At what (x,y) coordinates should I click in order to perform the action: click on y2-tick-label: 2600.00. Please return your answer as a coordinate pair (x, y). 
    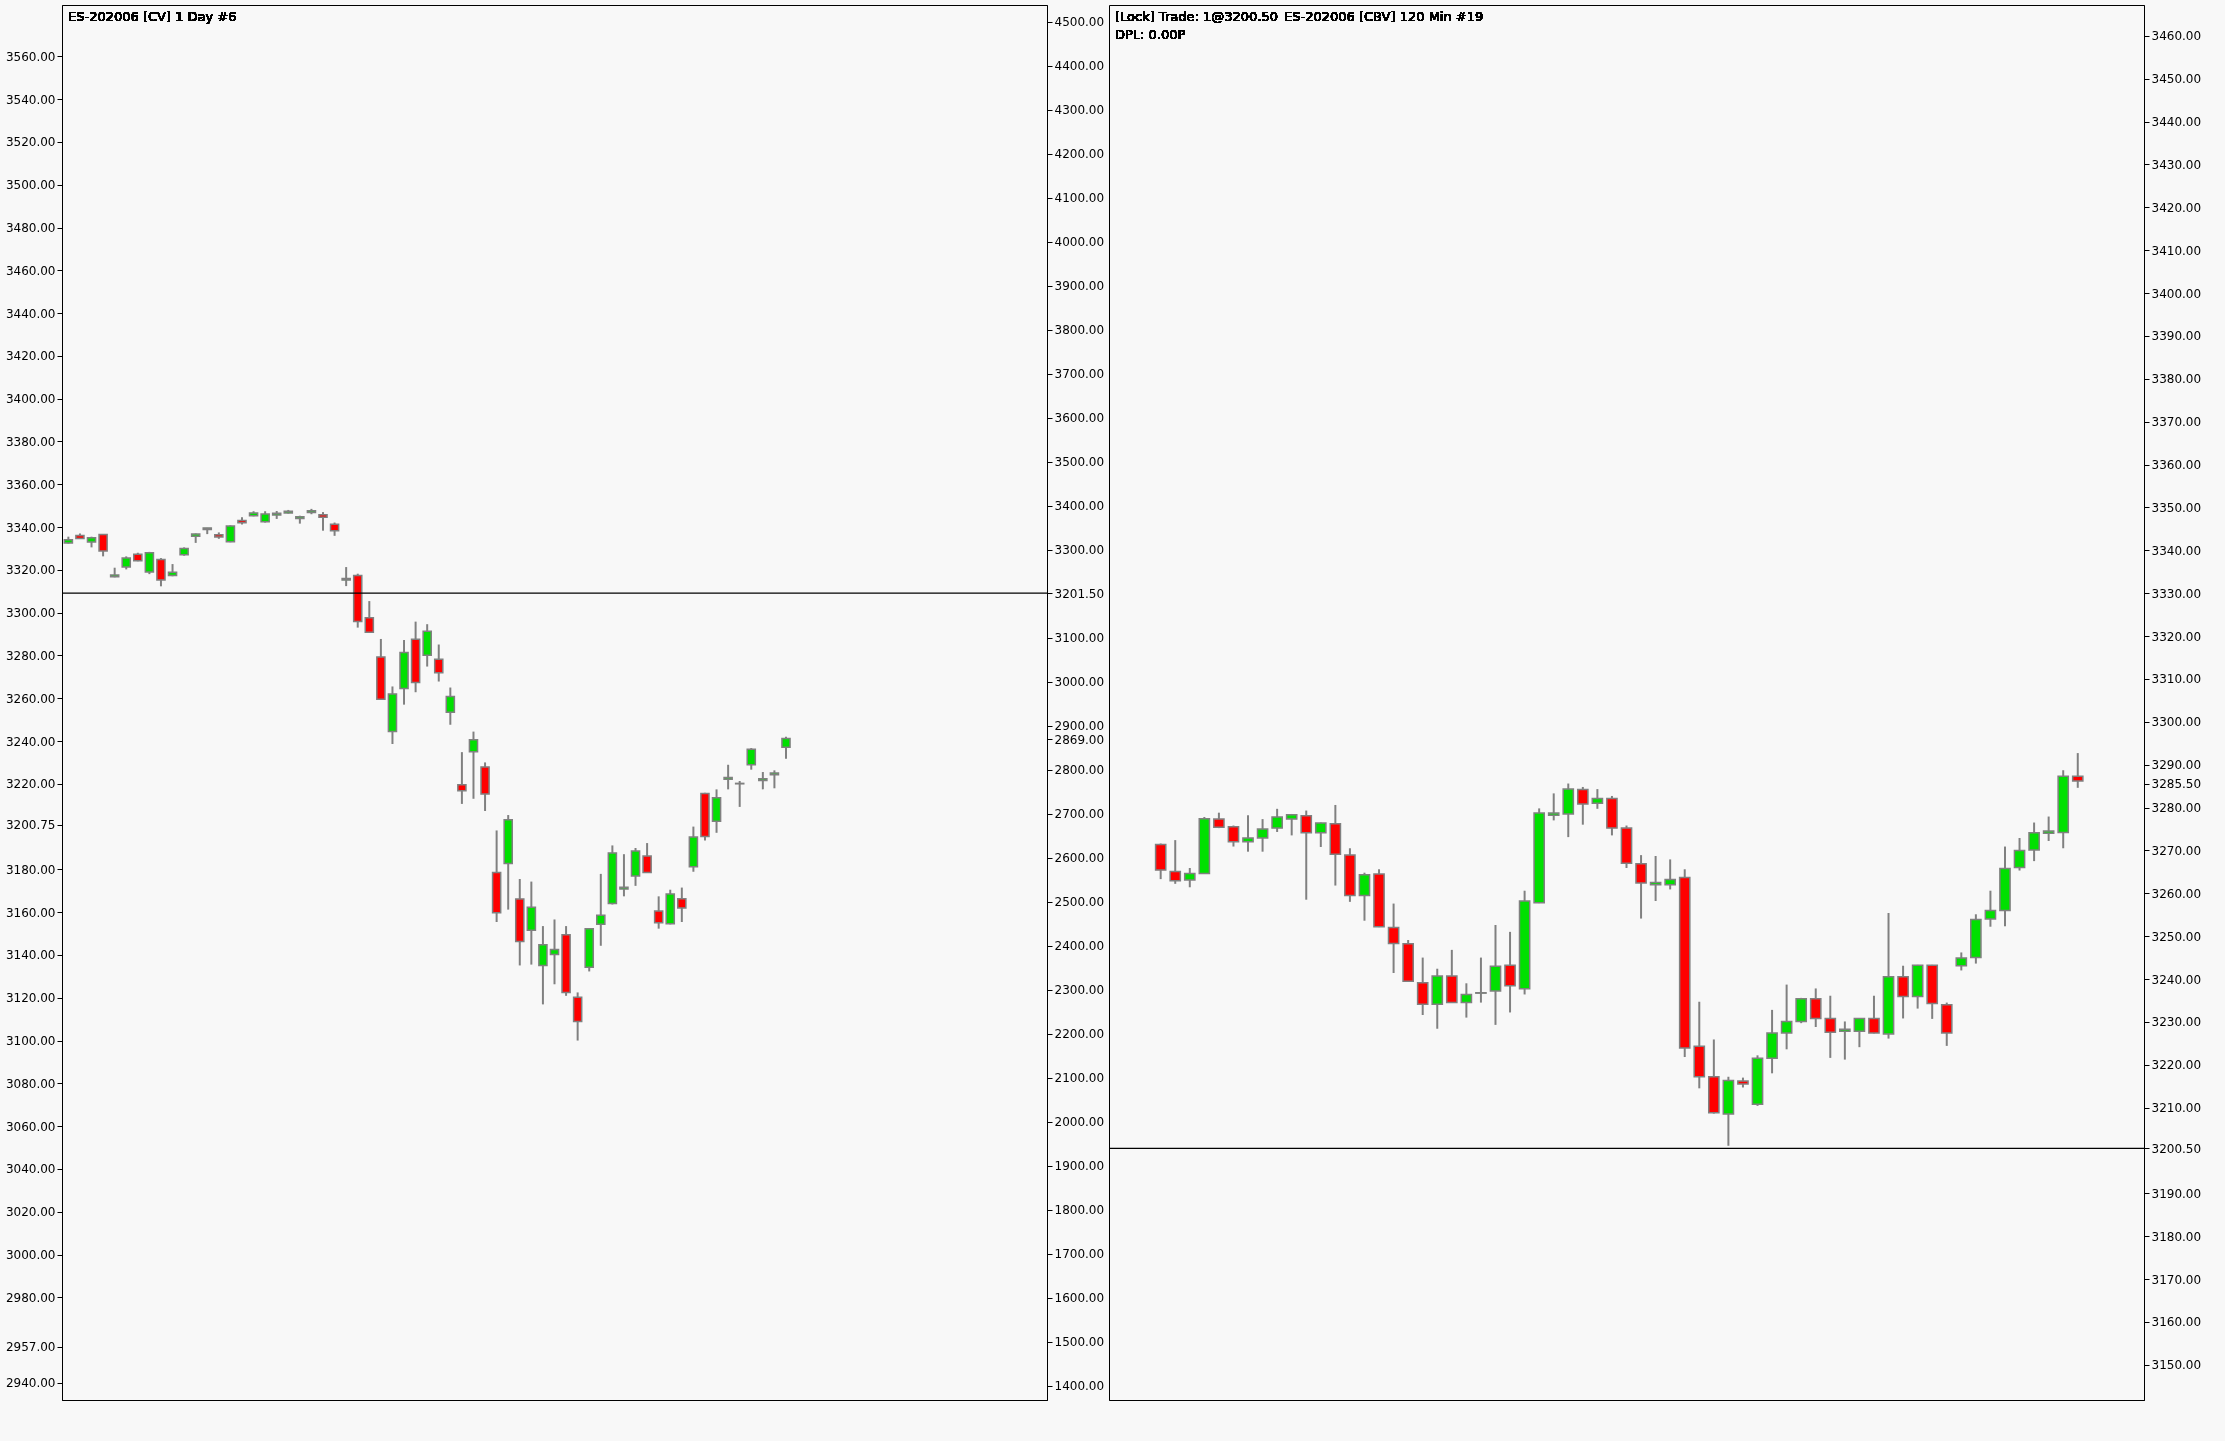
    Looking at the image, I should click on (1079, 858).